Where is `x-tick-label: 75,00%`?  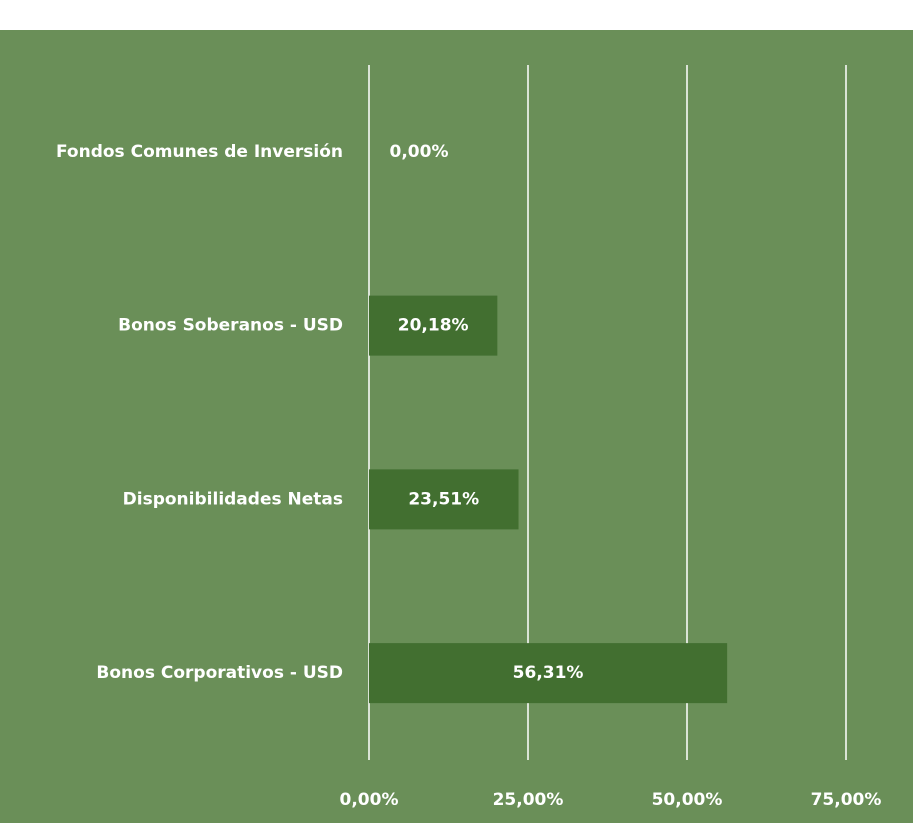
x-tick-label: 75,00% is located at coordinates (846, 800).